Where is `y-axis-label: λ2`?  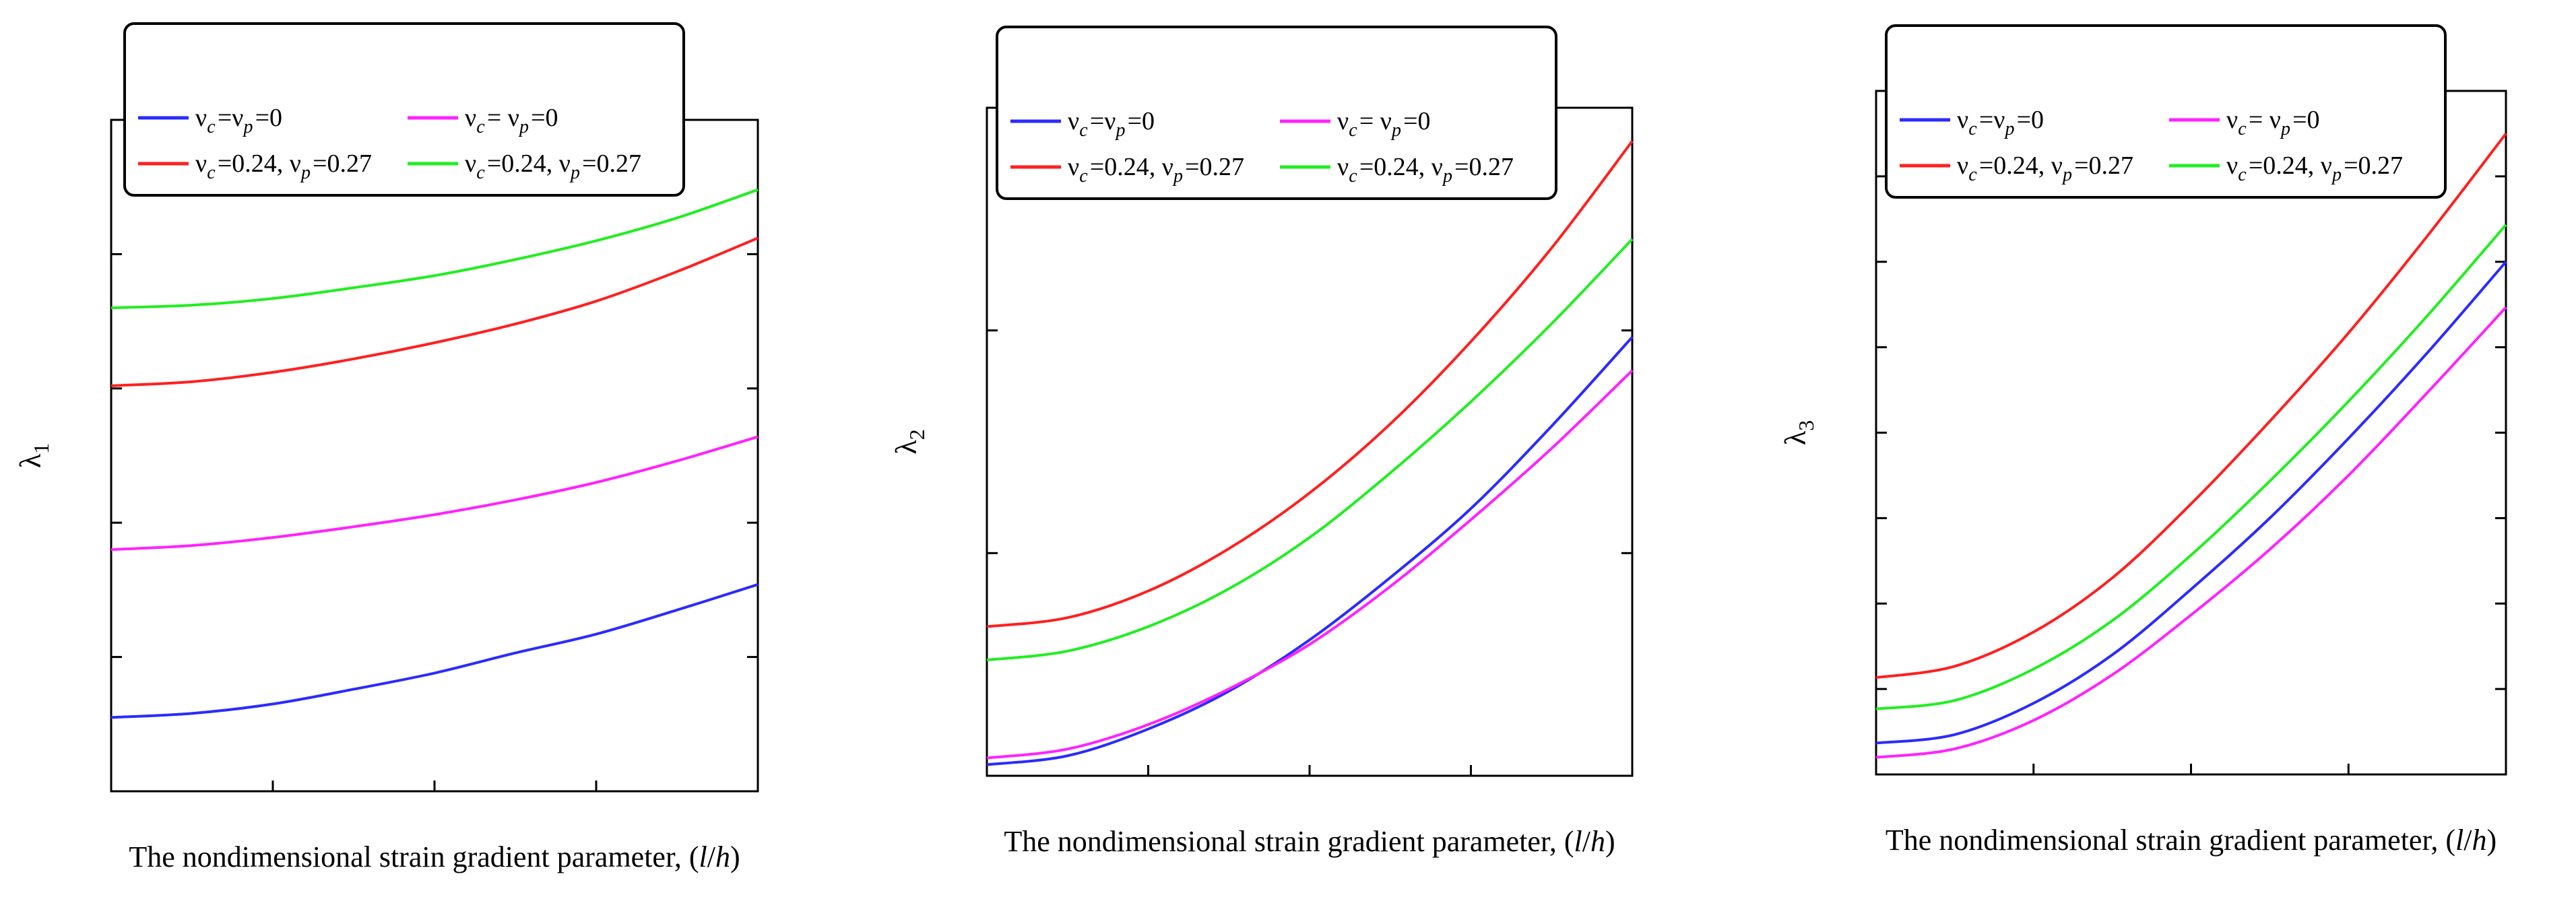 y-axis-label: λ2 is located at coordinates (909, 441).